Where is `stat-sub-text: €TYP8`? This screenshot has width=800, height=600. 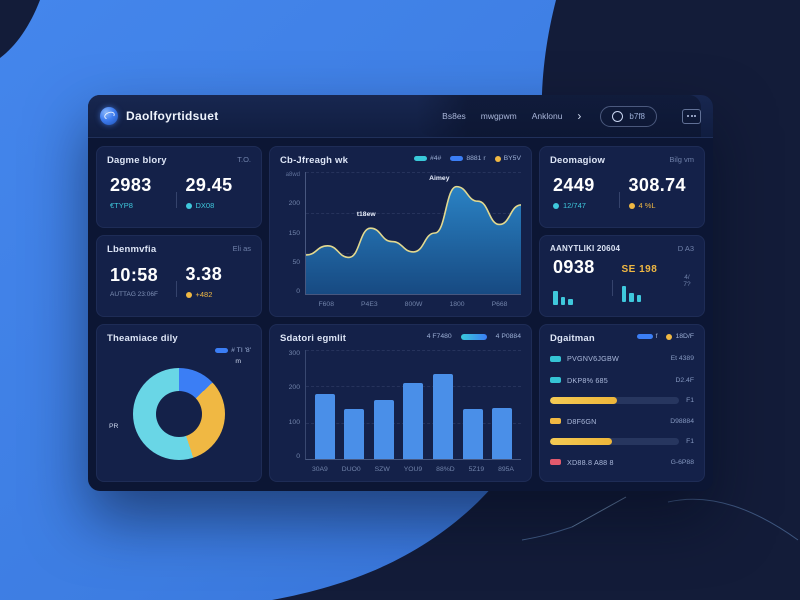
stat-sub-text: €TYP8 is located at coordinates (121, 205).